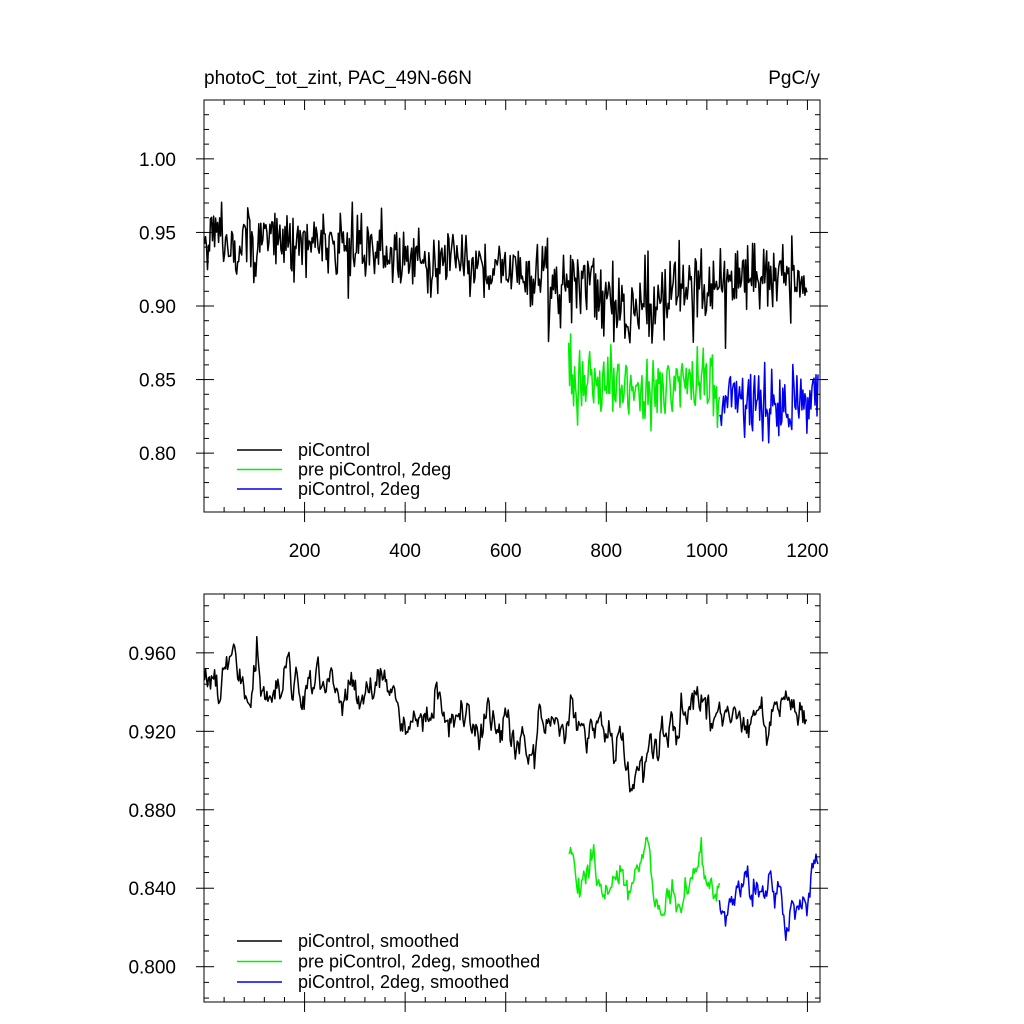 The width and height of the screenshot is (1024, 1024). What do you see at coordinates (794, 78) in the screenshot?
I see `chart-units: PgC/y` at bounding box center [794, 78].